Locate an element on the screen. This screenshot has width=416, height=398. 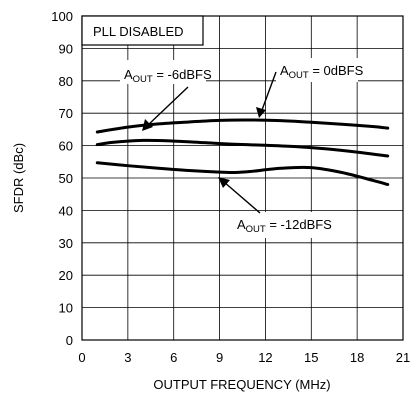
series-label-m6: AOUT = -6dBFS is located at coordinates (168, 76).